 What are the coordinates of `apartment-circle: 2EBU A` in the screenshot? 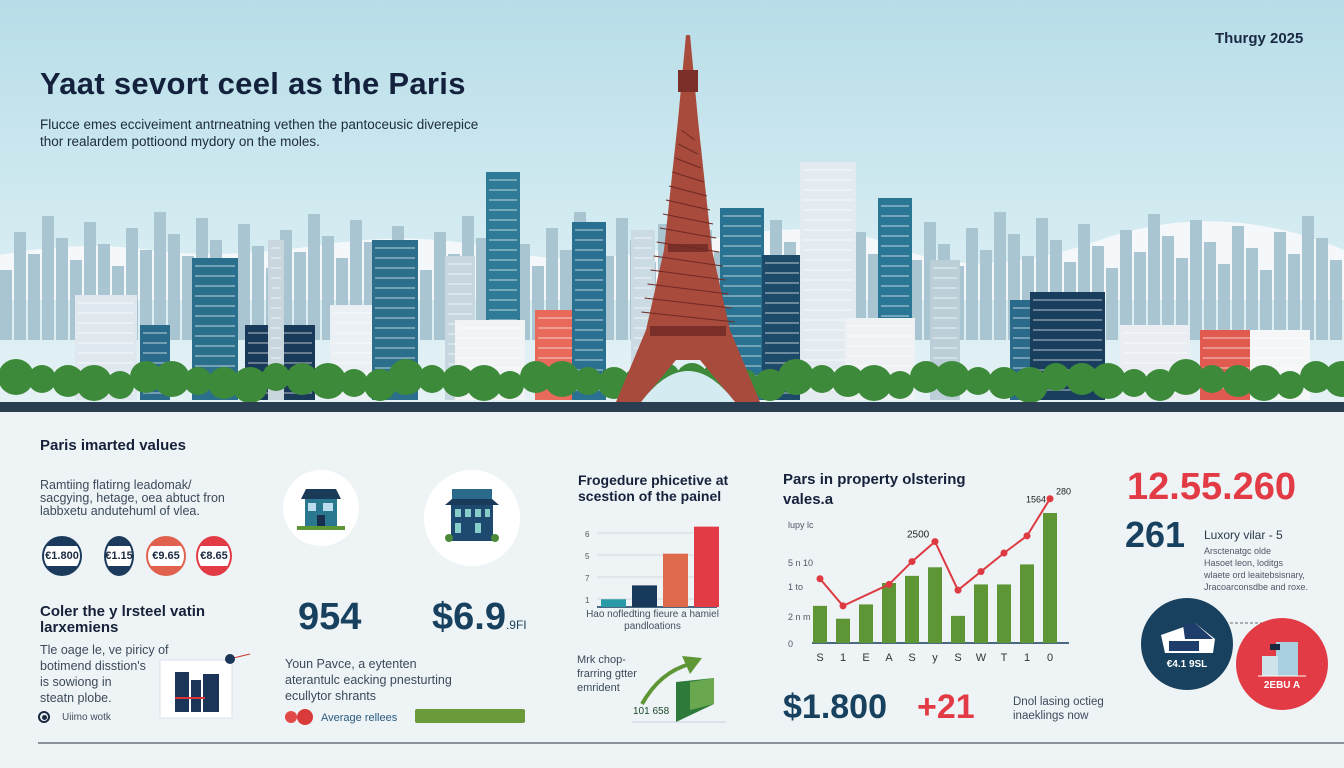 It's located at (1282, 664).